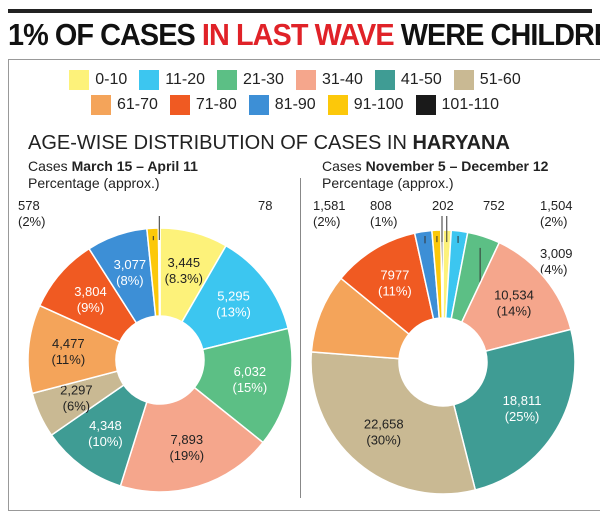  Describe the element at coordinates (421, 79) in the screenshot. I see `legend-label: 41-50` at that location.